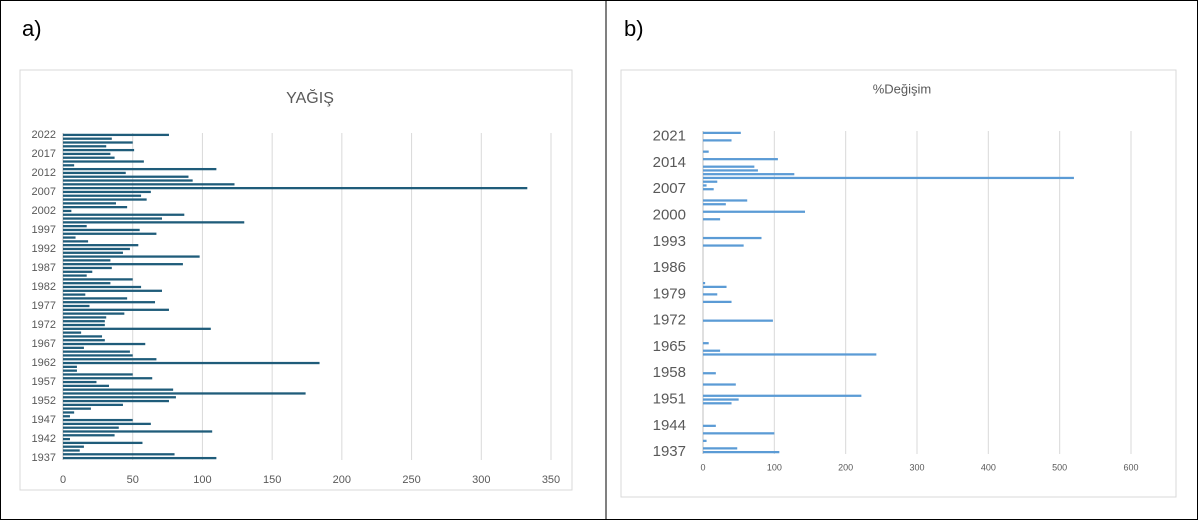 This screenshot has width=1198, height=525. What do you see at coordinates (44, 268) in the screenshot?
I see `y-tick-label: 1987` at bounding box center [44, 268].